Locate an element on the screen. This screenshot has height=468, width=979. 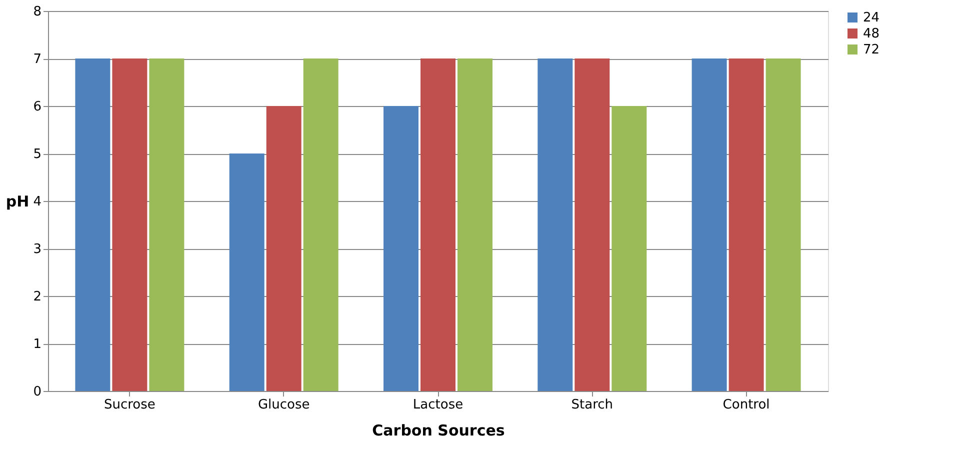
y-tick-label: 0 is located at coordinates (37, 392).